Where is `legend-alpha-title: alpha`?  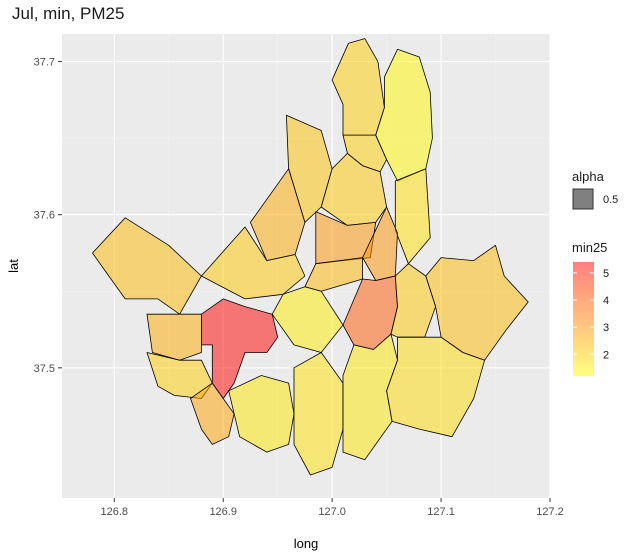 legend-alpha-title: alpha is located at coordinates (588, 176).